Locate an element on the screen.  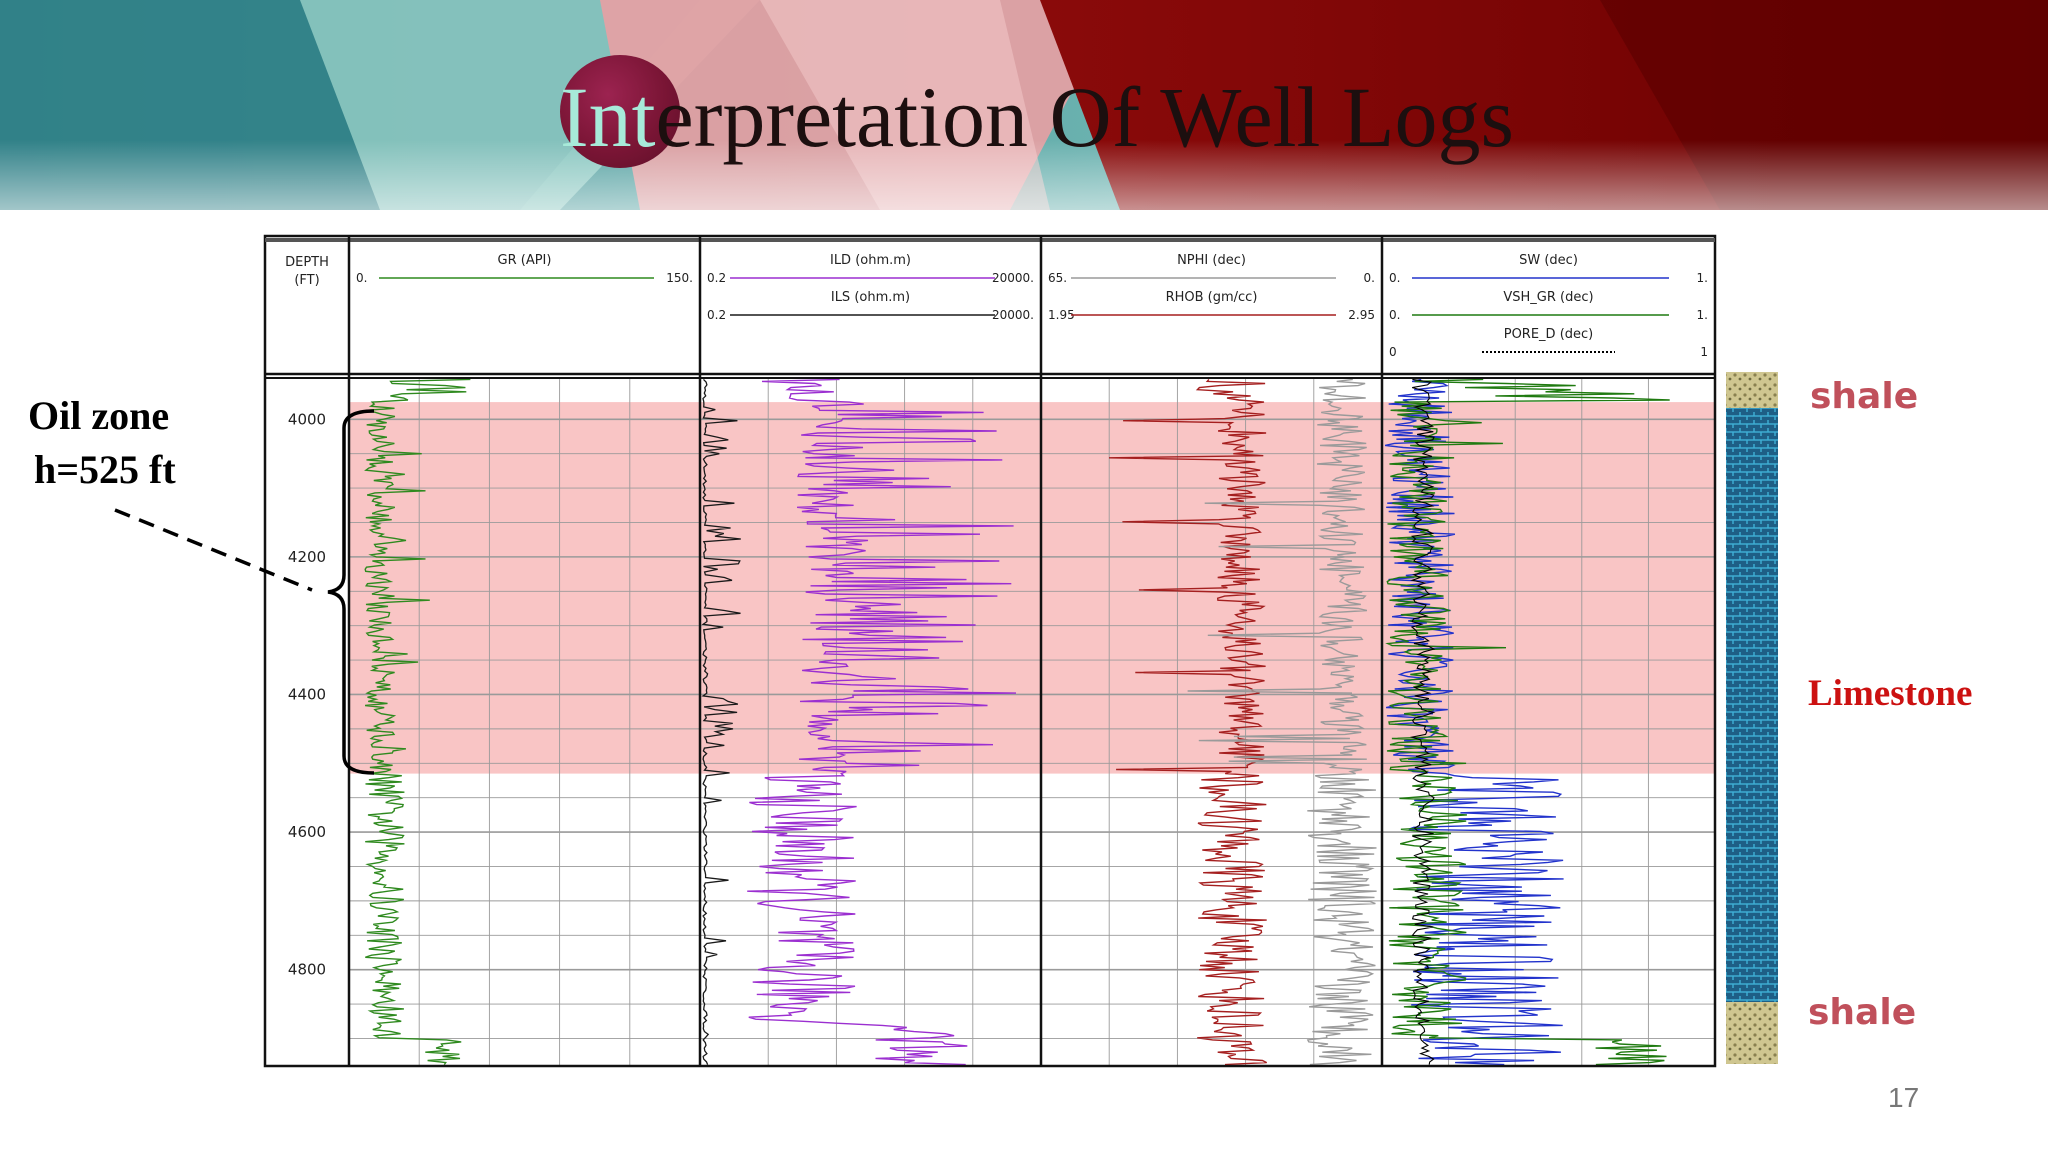
oil-zone-leader is located at coordinates (244, 592).